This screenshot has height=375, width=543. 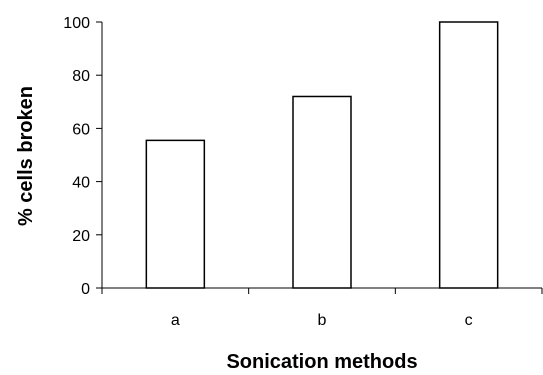 What do you see at coordinates (81, 236) in the screenshot?
I see `y-tick-label: 20` at bounding box center [81, 236].